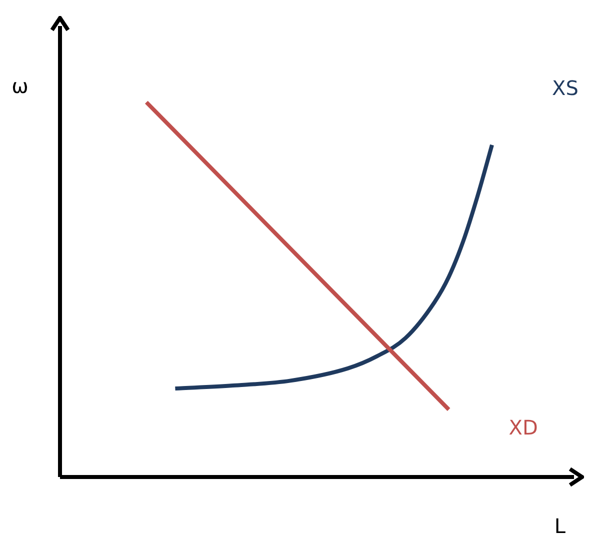  I want to click on x-axis-title: L, so click(560, 526).